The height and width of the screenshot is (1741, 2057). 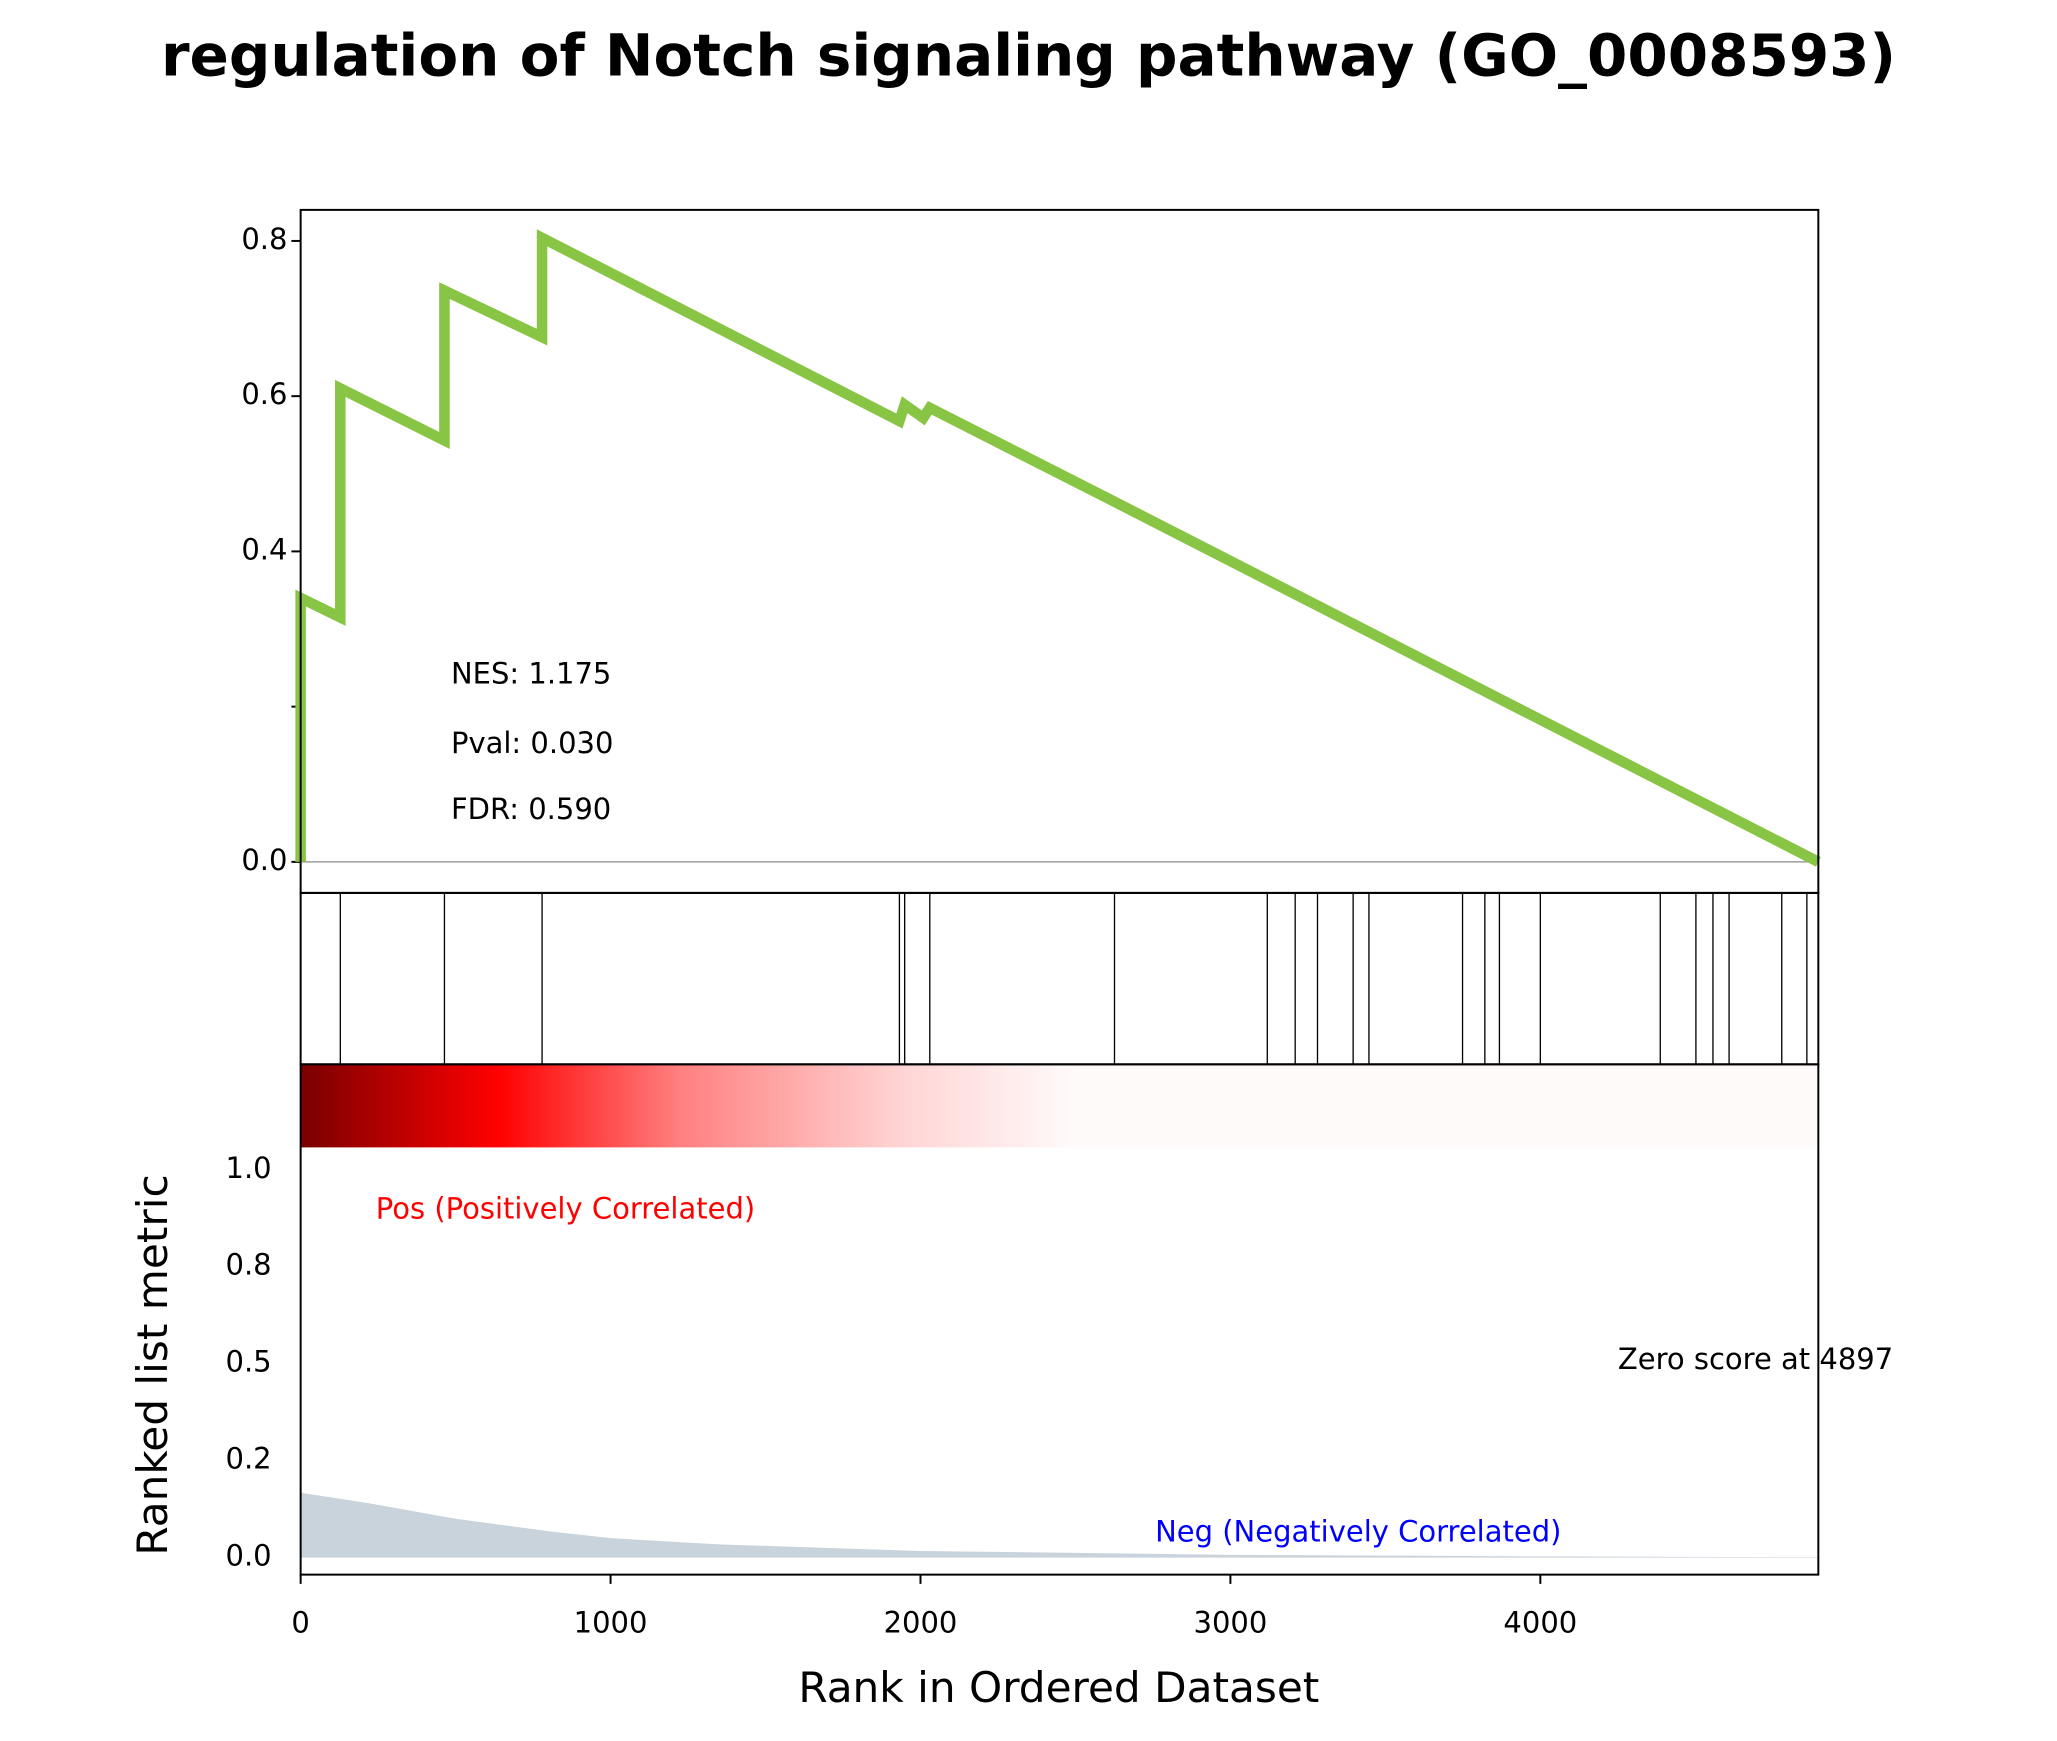 What do you see at coordinates (921, 1623) in the screenshot?
I see `x-tick-label: 2000` at bounding box center [921, 1623].